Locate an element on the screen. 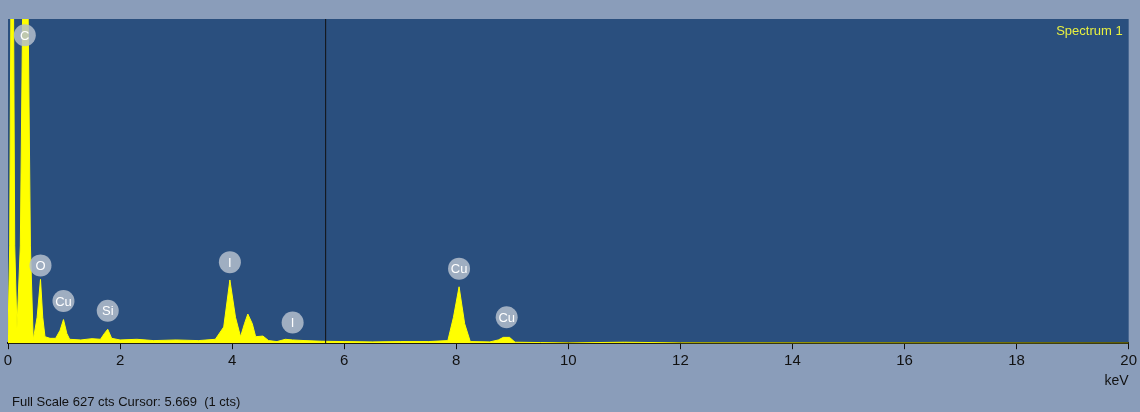  chart-title: Spectrum 1 is located at coordinates (1089, 31).